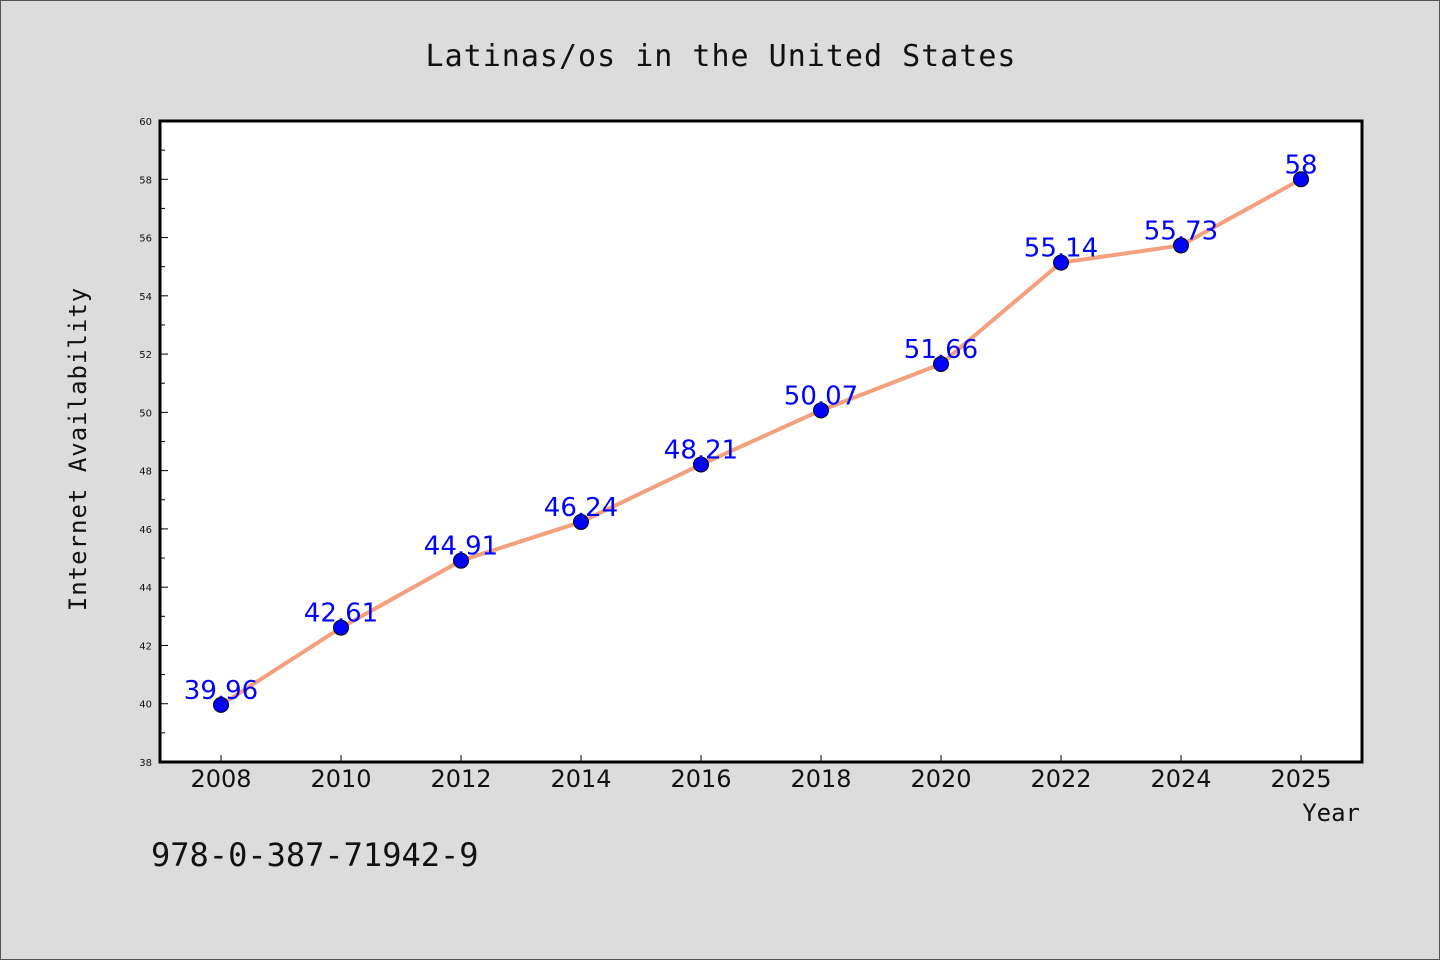 Image resolution: width=1440 pixels, height=960 pixels. I want to click on data-label: 51.66, so click(941, 350).